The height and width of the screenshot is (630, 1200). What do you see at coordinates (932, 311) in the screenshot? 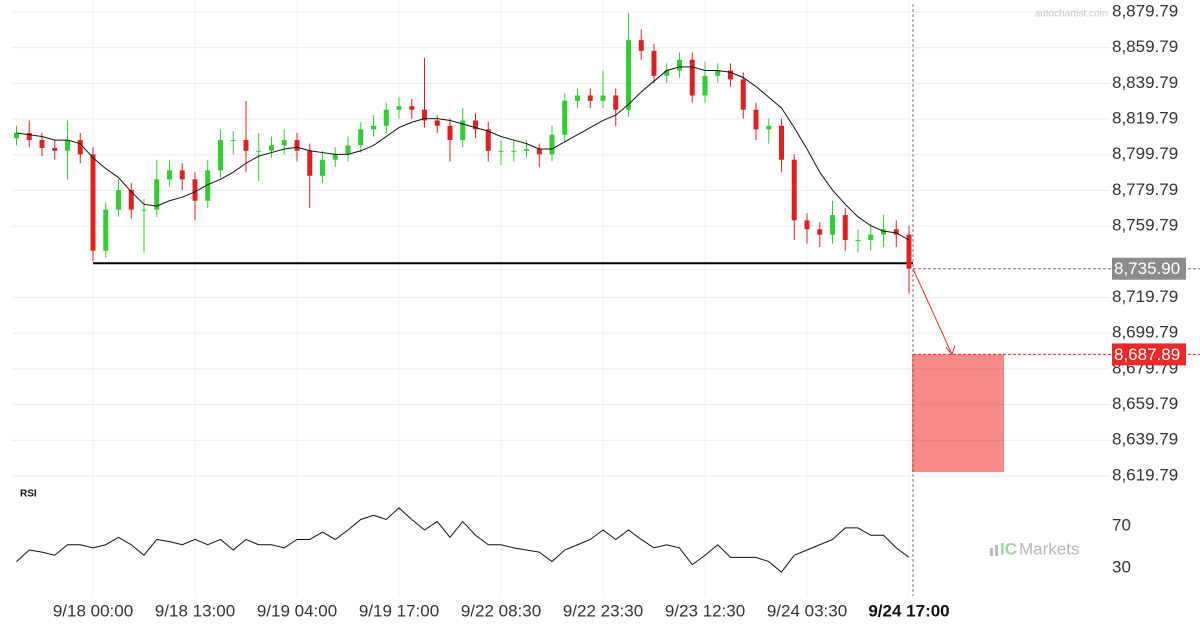
I see `forecast-arrow` at bounding box center [932, 311].